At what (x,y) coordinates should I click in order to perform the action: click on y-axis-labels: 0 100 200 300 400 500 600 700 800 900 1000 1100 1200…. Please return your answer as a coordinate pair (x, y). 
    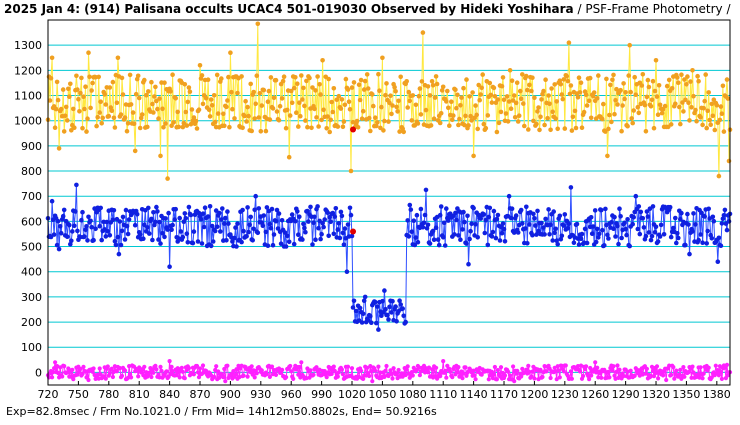
    Looking at the image, I should click on (28, 209).